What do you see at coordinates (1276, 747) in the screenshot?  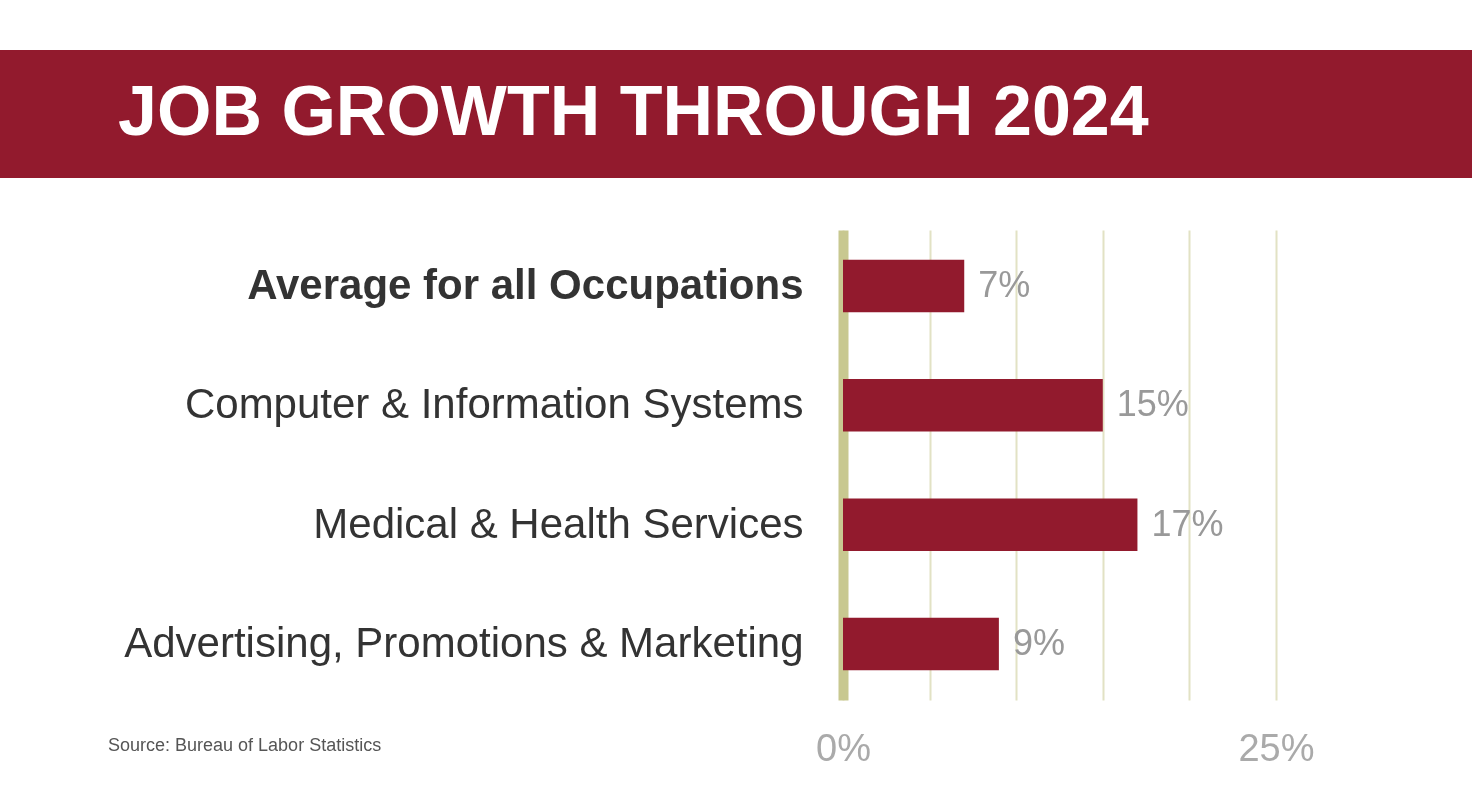 I see `x-tick-label: 25%` at bounding box center [1276, 747].